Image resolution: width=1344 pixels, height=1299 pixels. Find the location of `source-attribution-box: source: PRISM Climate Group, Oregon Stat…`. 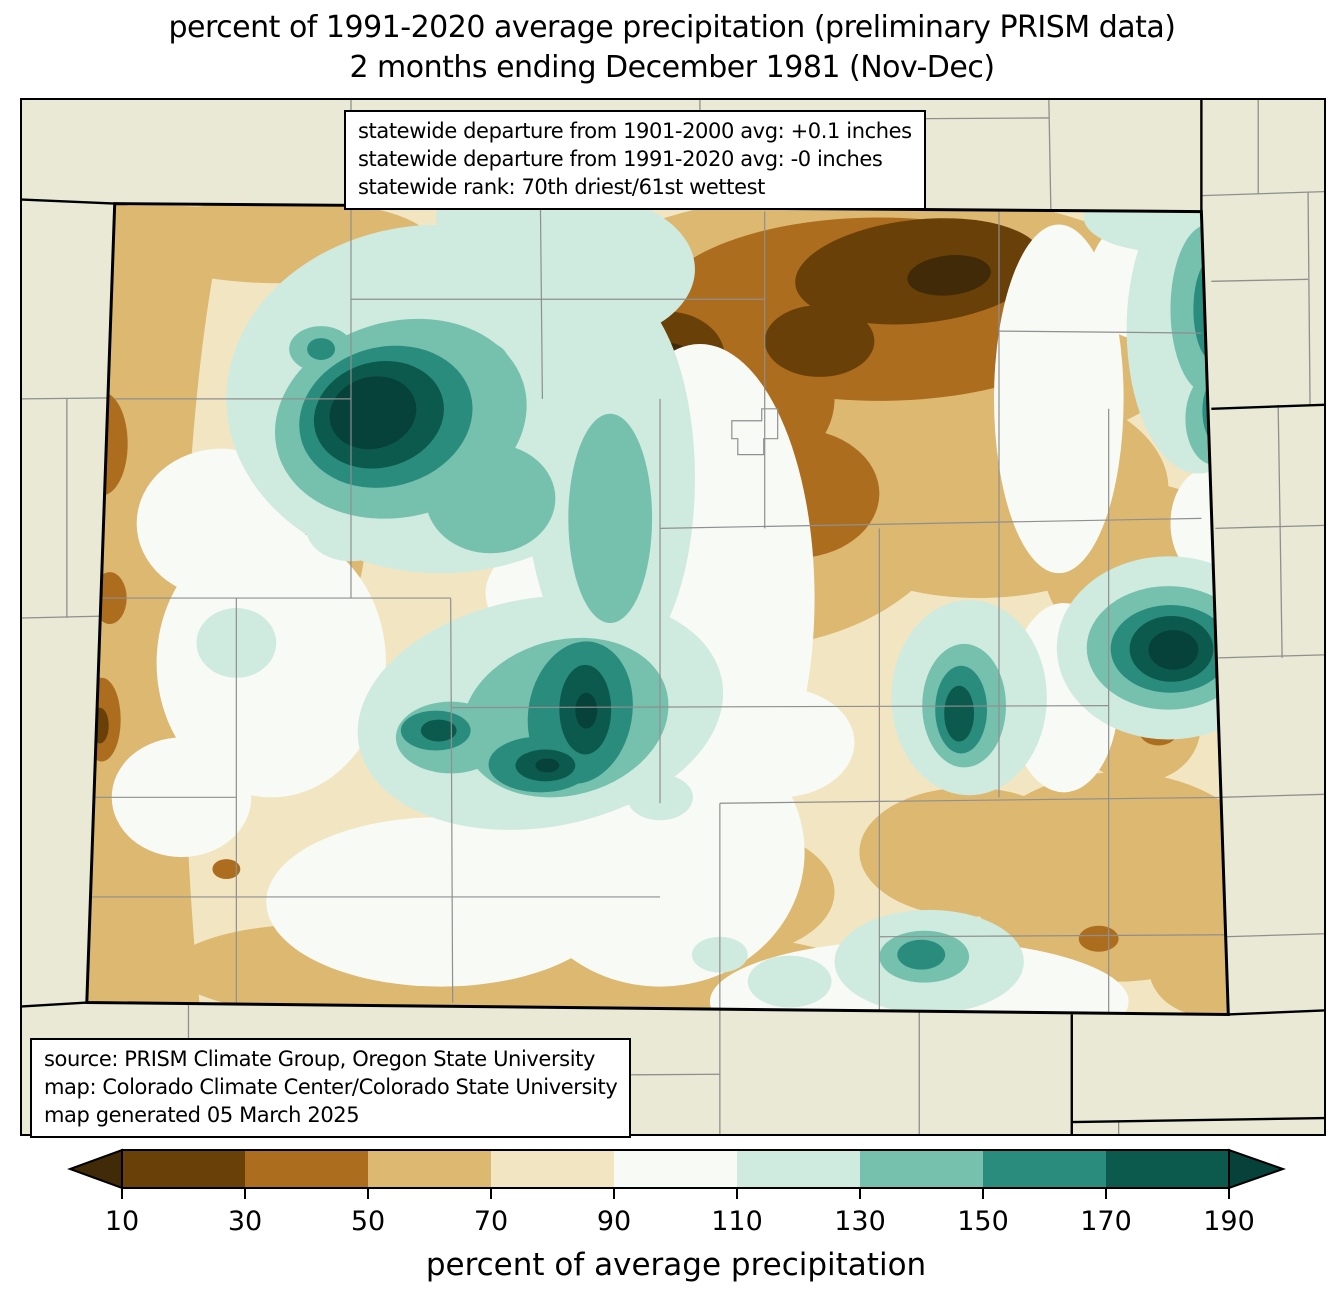

source-attribution-box: source: PRISM Climate Group, Oregon Stat… is located at coordinates (331, 1088).